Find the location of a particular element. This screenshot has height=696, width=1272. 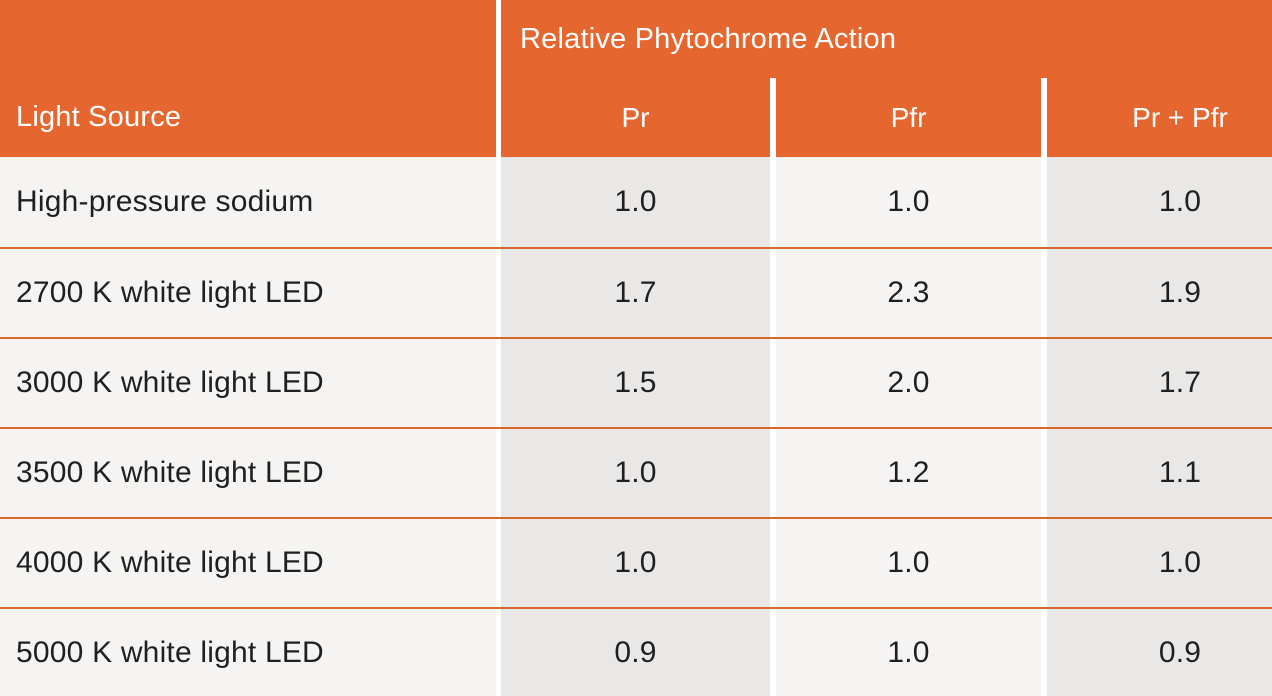

pr-value-cell: 0.9 is located at coordinates (635, 652).